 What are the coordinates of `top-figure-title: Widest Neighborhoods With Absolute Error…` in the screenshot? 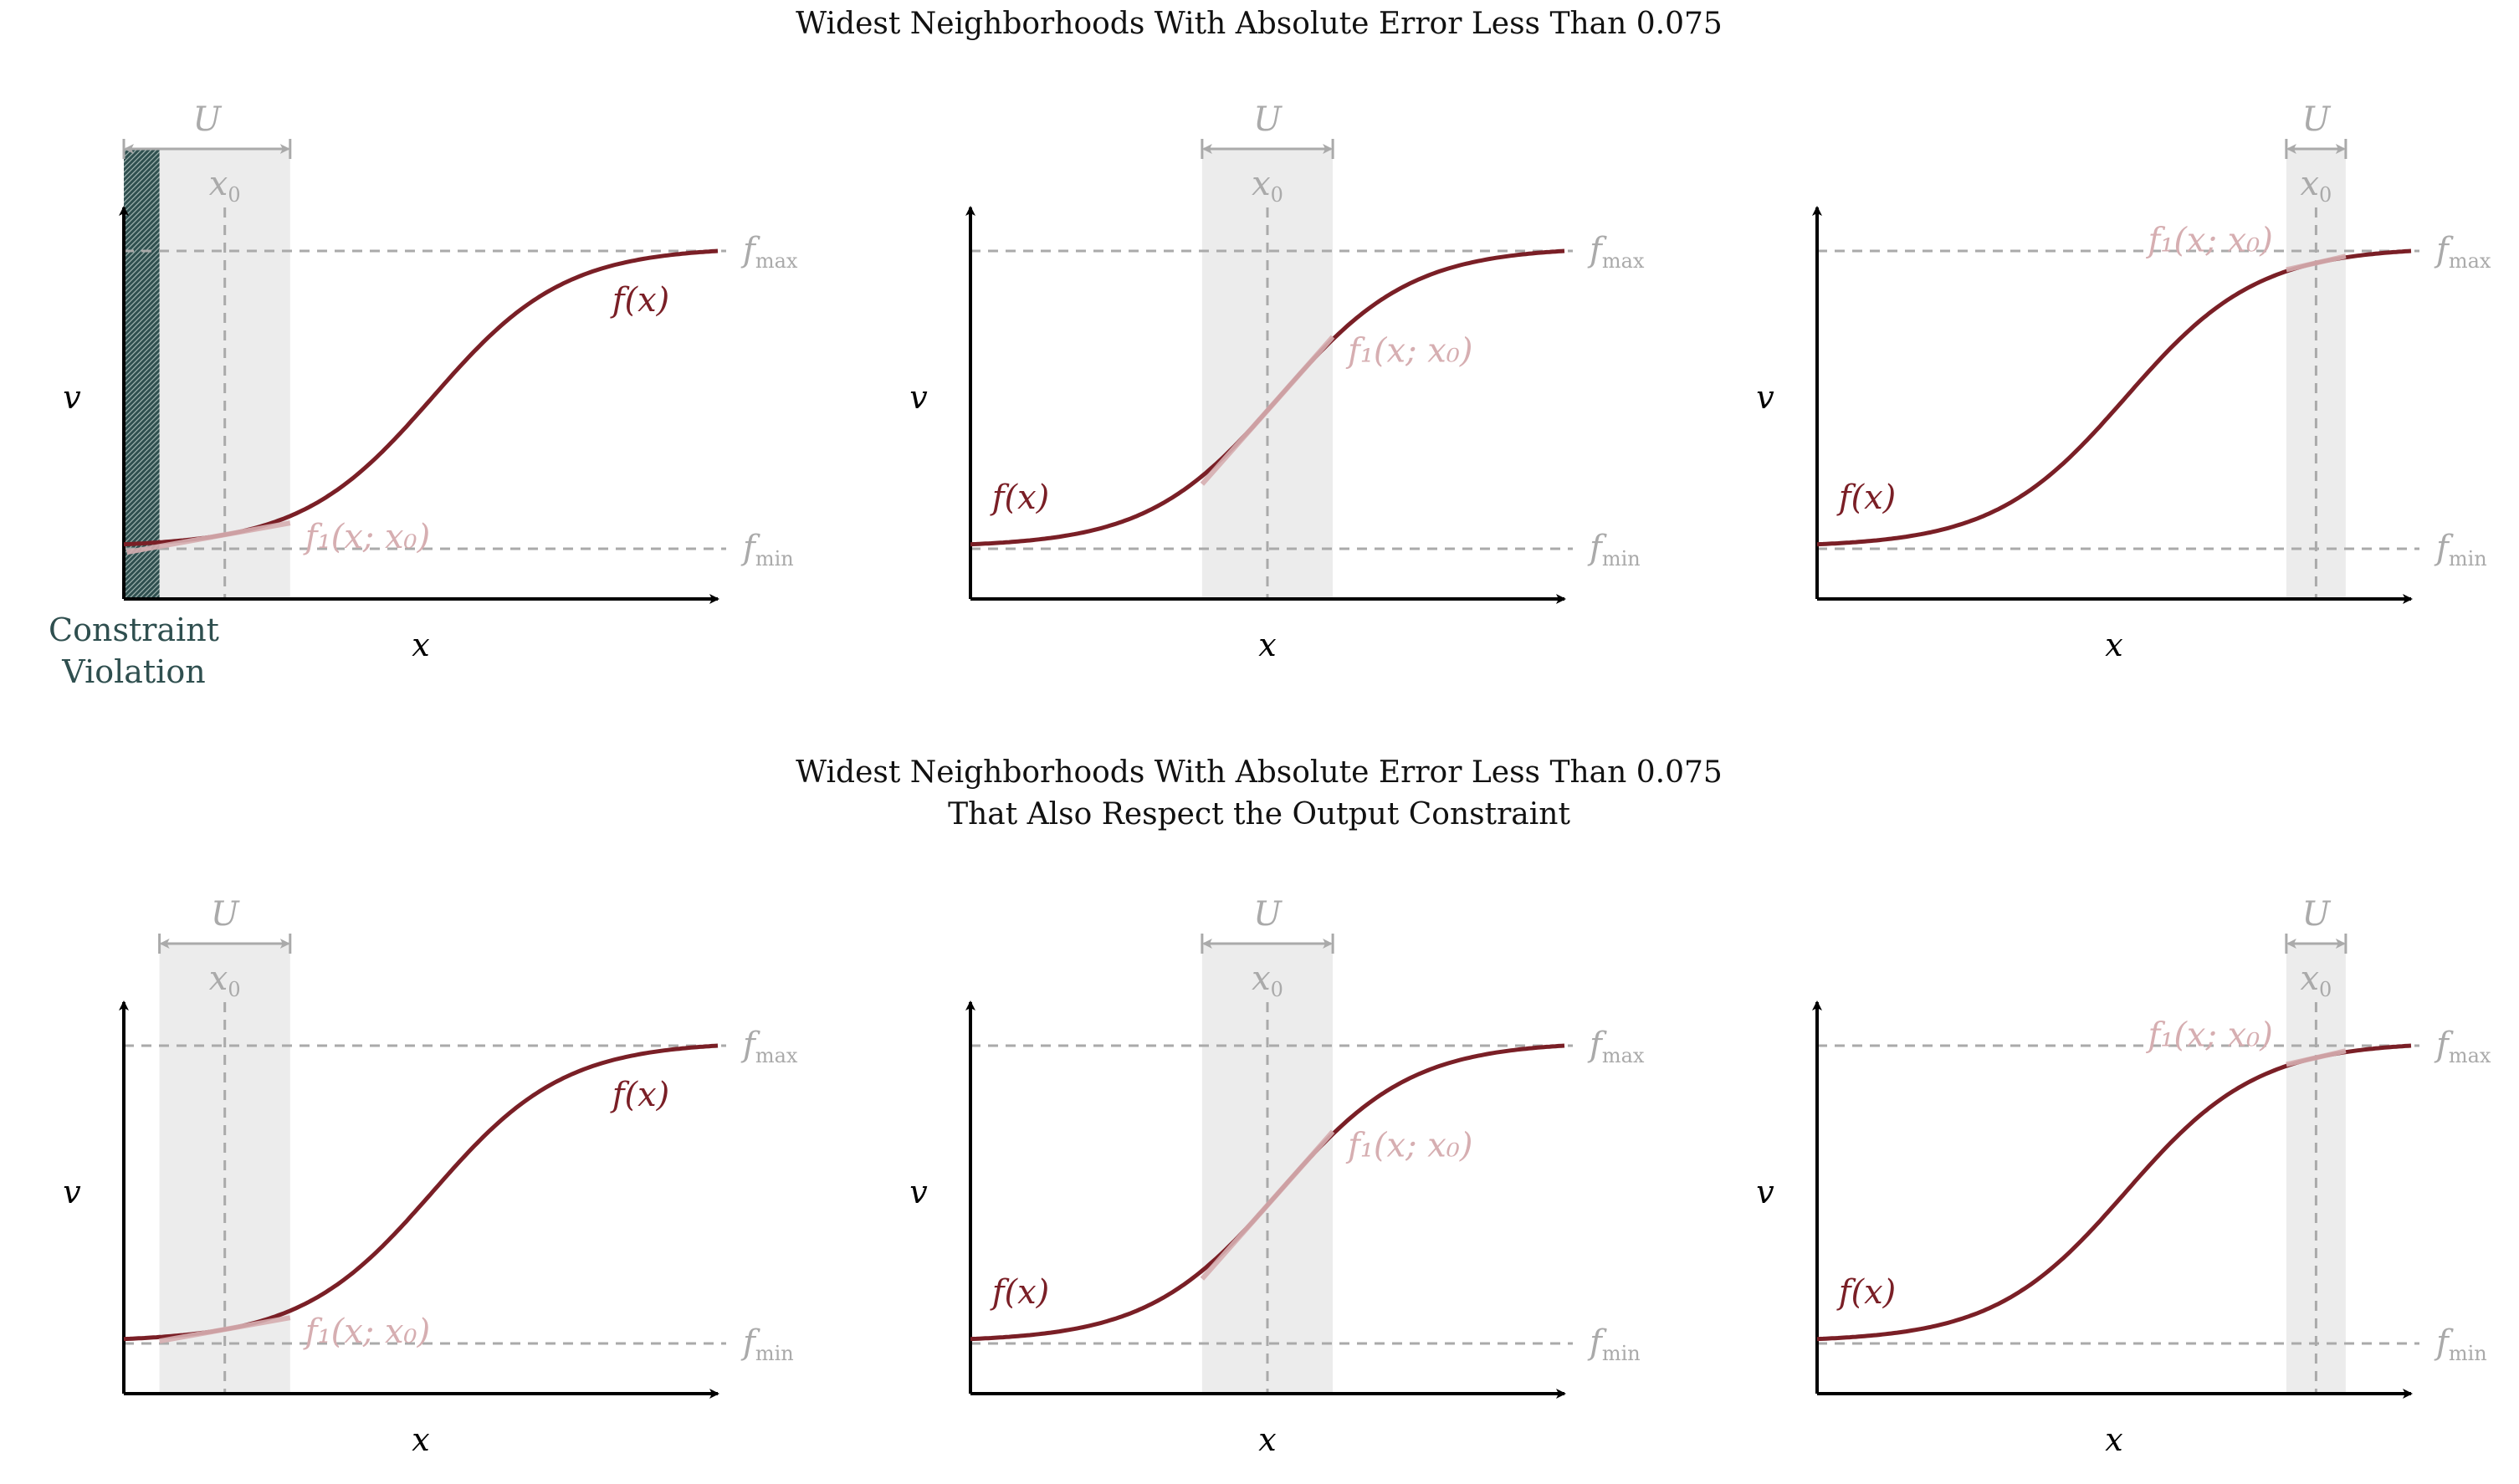 It's located at (1259, 24).